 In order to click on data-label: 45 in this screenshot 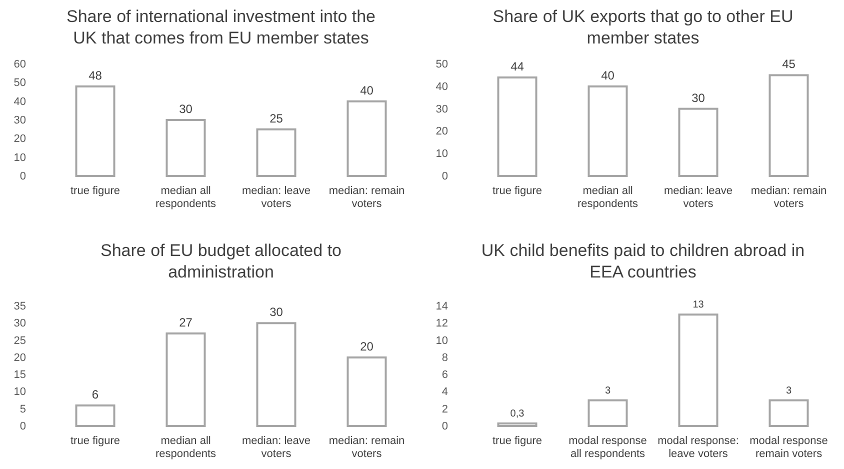, I will do `click(789, 64)`.